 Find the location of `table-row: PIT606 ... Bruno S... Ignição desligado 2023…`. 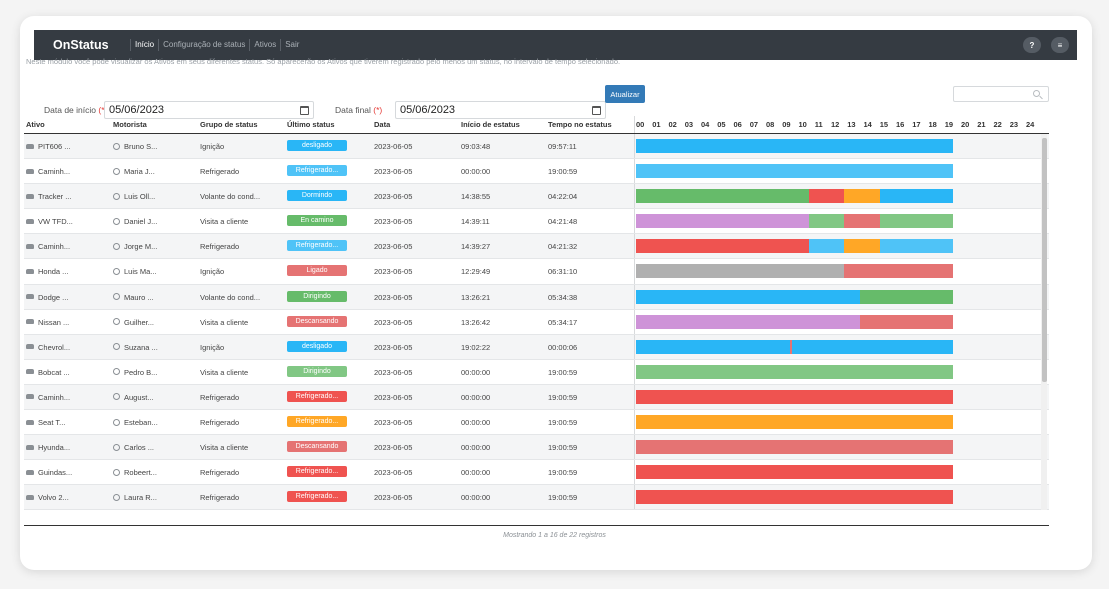

table-row: PIT606 ... Bruno S... Ignição desligado 2023… is located at coordinates (536, 147).